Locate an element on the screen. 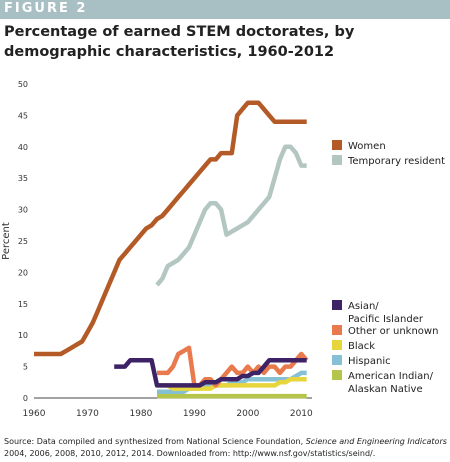 The height and width of the screenshot is (462, 450). x-tick-label: 1990 is located at coordinates (194, 414).